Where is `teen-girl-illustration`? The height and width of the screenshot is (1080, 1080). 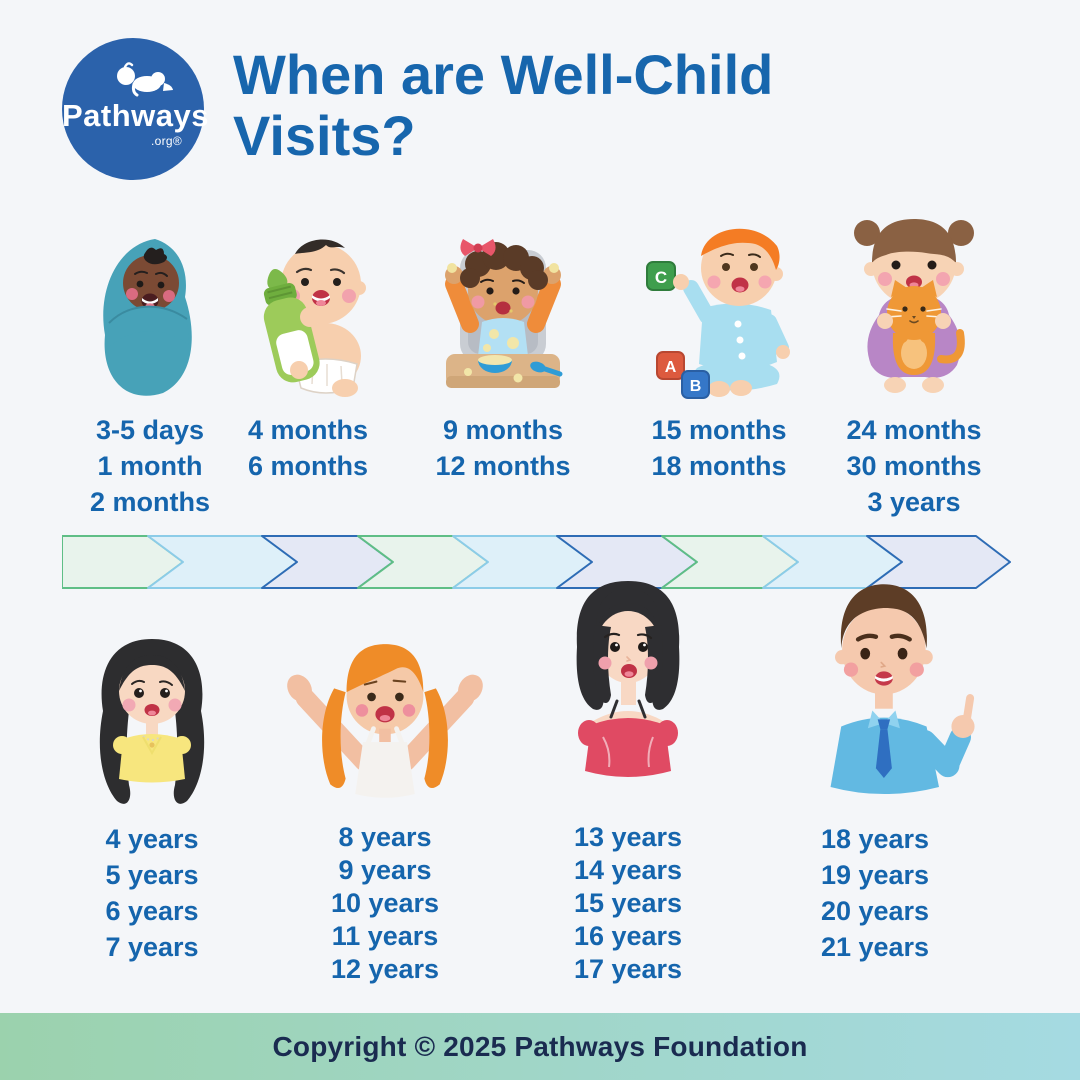
teen-girl-illustration is located at coordinates (628, 687).